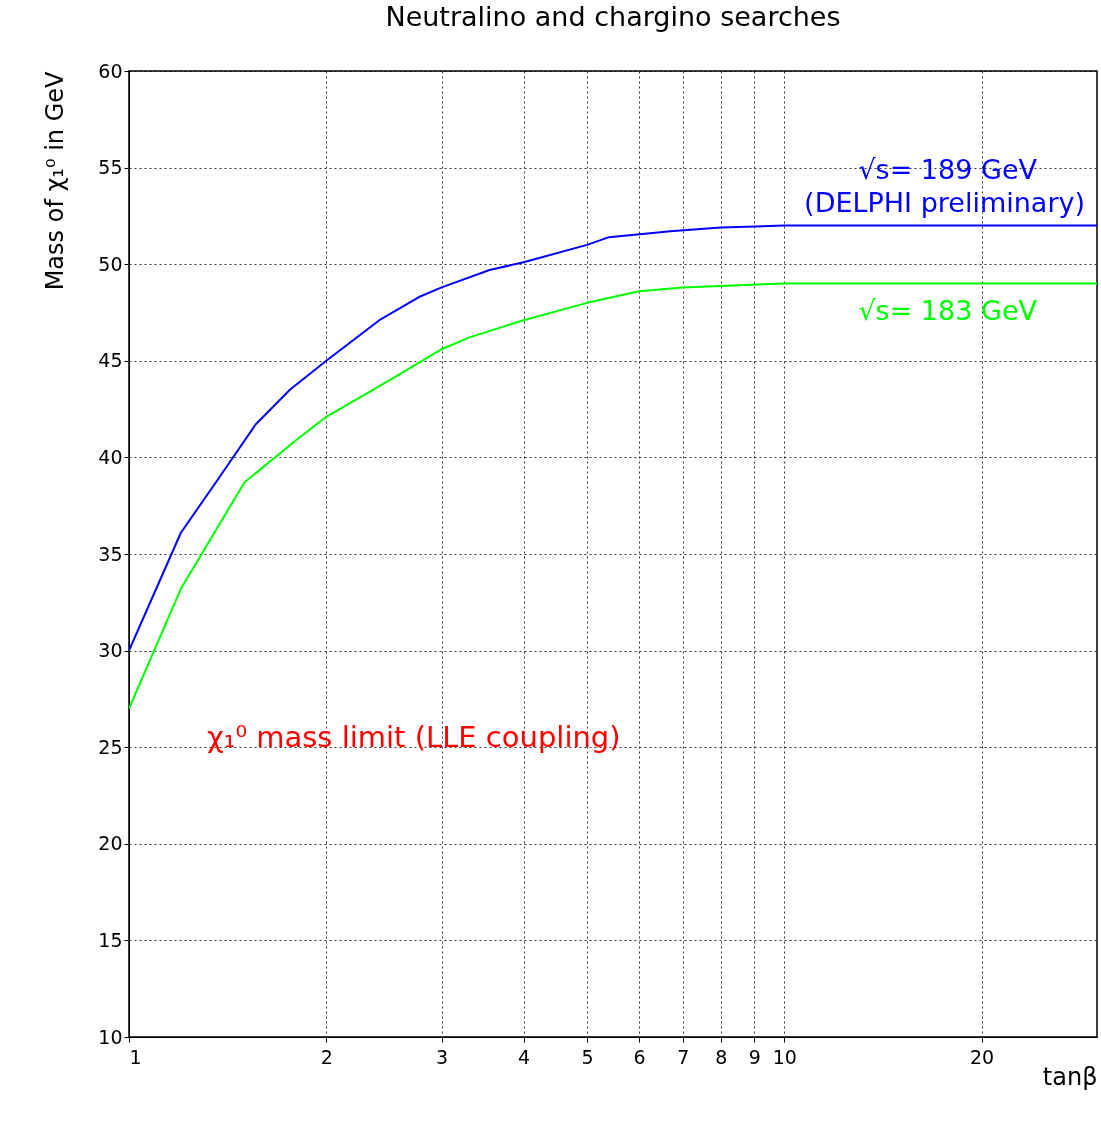  Describe the element at coordinates (326, 1056) in the screenshot. I see `x-tick-label: 2` at that location.